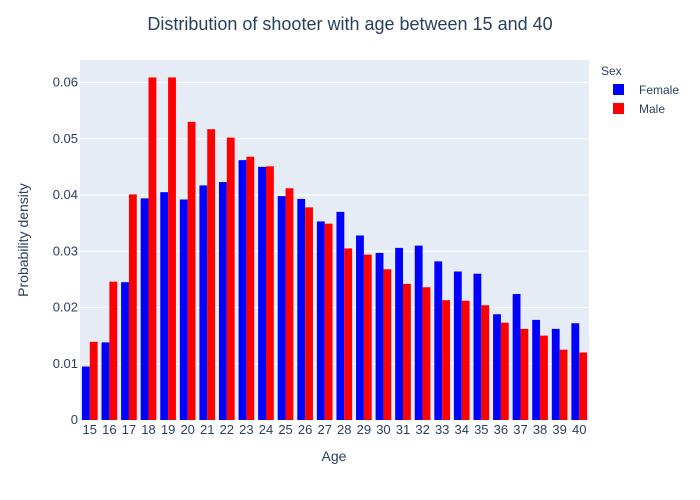 The width and height of the screenshot is (700, 500). Describe the element at coordinates (324, 429) in the screenshot. I see `x-tick-label: 27` at that location.